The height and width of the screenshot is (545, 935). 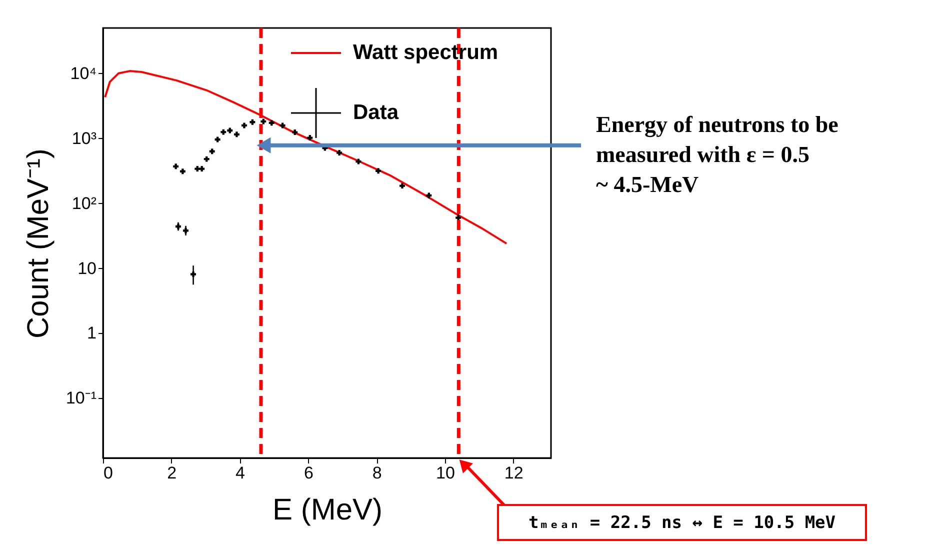 I want to click on x-tick-label: 0, so click(x=108, y=473).